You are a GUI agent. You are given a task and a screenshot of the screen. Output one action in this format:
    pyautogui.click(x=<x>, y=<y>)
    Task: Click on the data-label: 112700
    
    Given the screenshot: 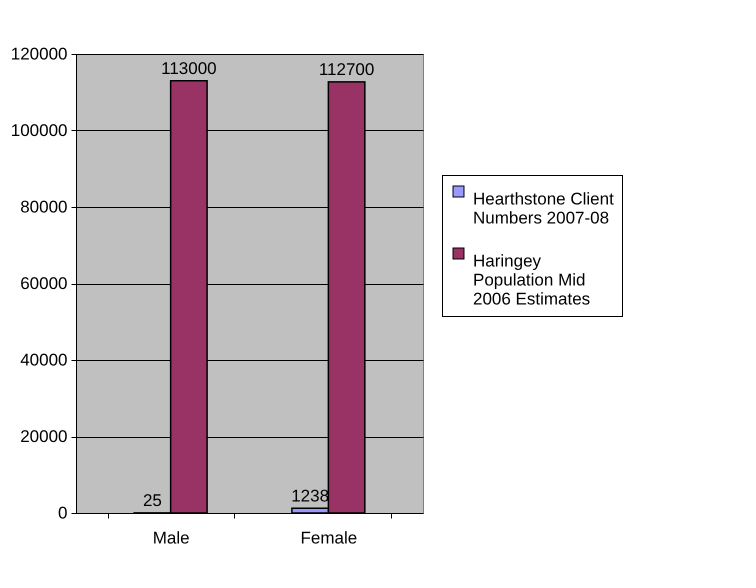 What is the action you would take?
    pyautogui.click(x=346, y=69)
    